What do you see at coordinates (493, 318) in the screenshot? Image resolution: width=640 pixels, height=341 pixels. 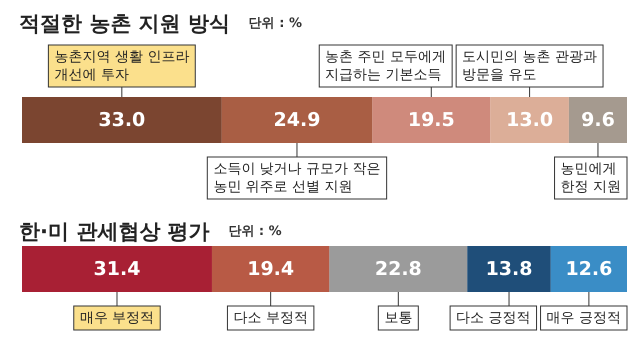 I see `series-label: 다소 긍정적` at bounding box center [493, 318].